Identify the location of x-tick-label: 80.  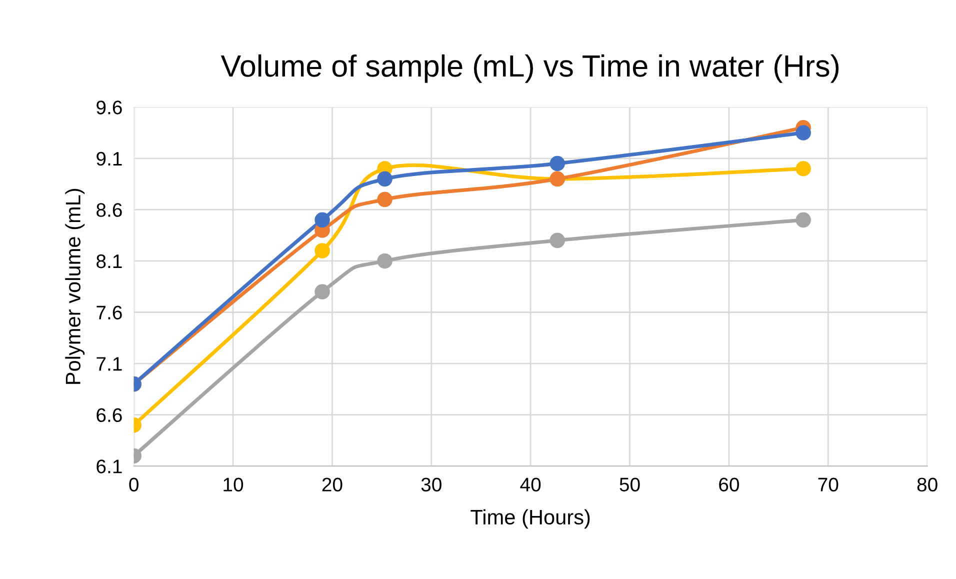
(927, 485).